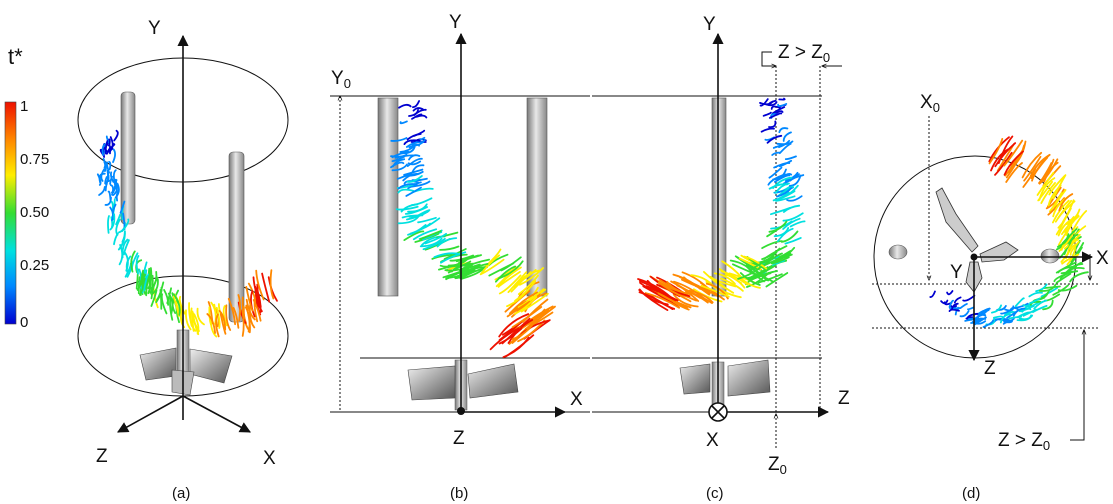  Describe the element at coordinates (10, 213) in the screenshot. I see `colorbar-gradient` at that location.